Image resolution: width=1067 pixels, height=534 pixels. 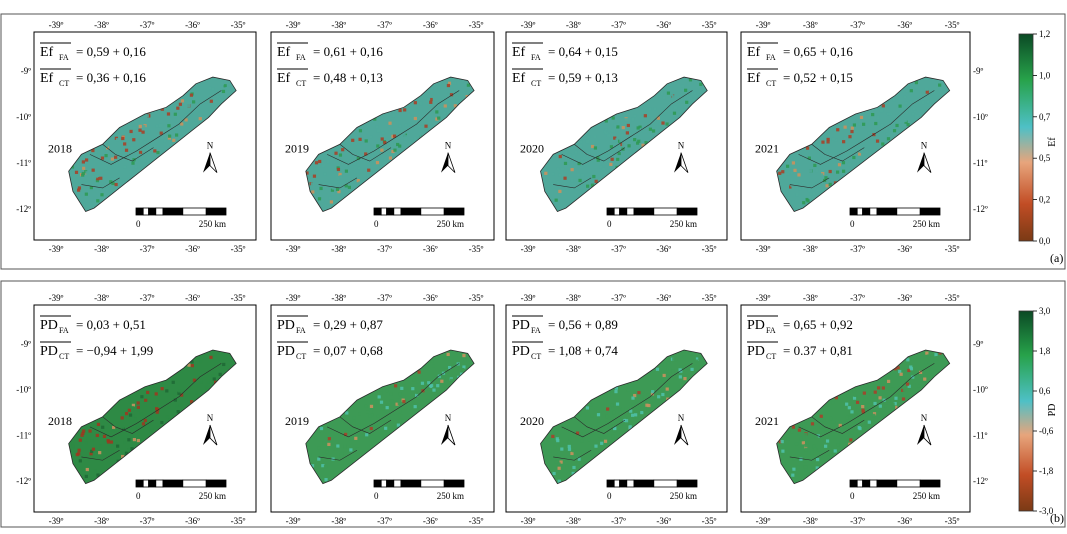 What do you see at coordinates (565, 52) in the screenshot?
I see `mean-equation: Ef FA = 0,64 + 0,15` at bounding box center [565, 52].